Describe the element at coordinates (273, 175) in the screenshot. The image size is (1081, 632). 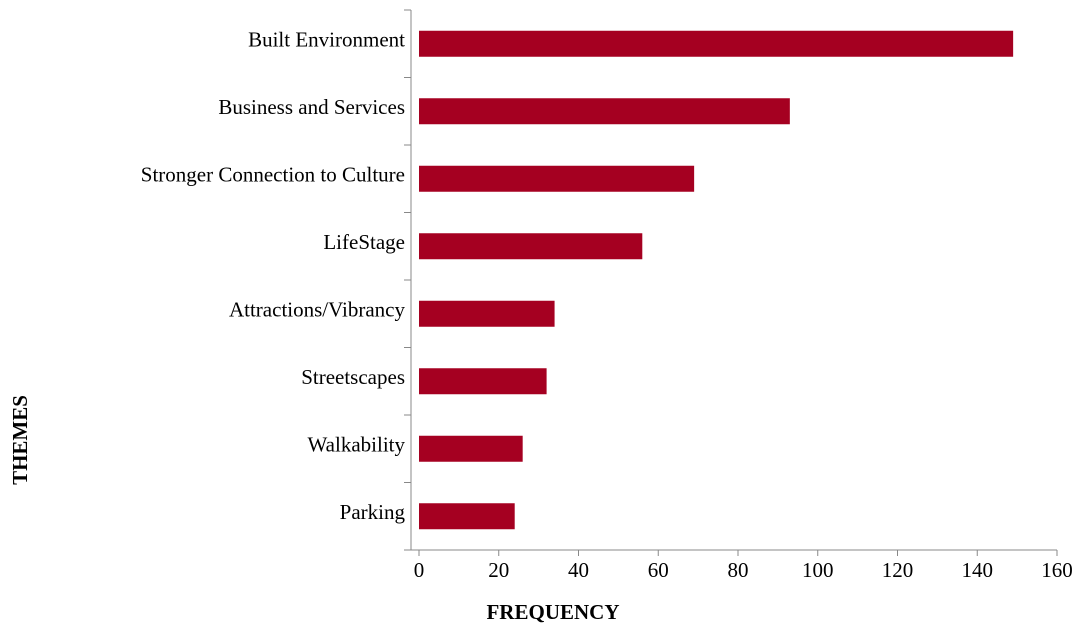
I see `y-tick-label: Stronger Connection to Culture` at that location.